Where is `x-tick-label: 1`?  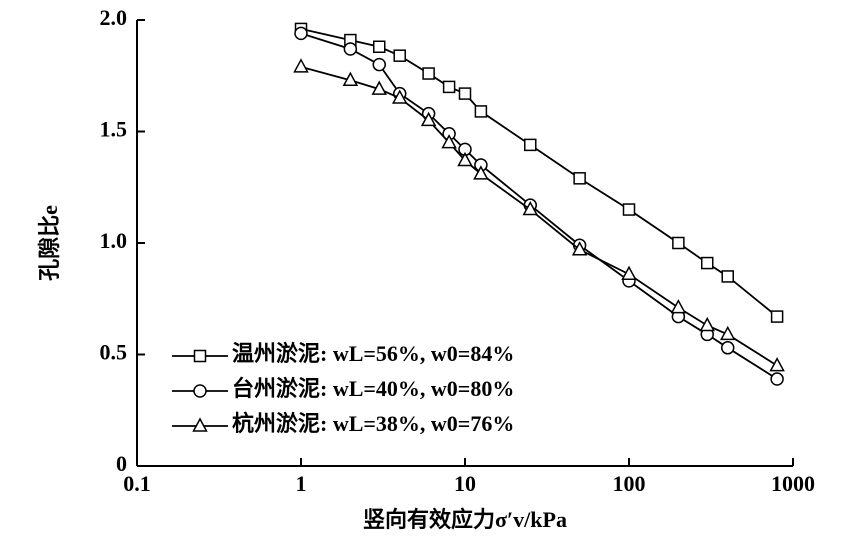 x-tick-label: 1 is located at coordinates (301, 483).